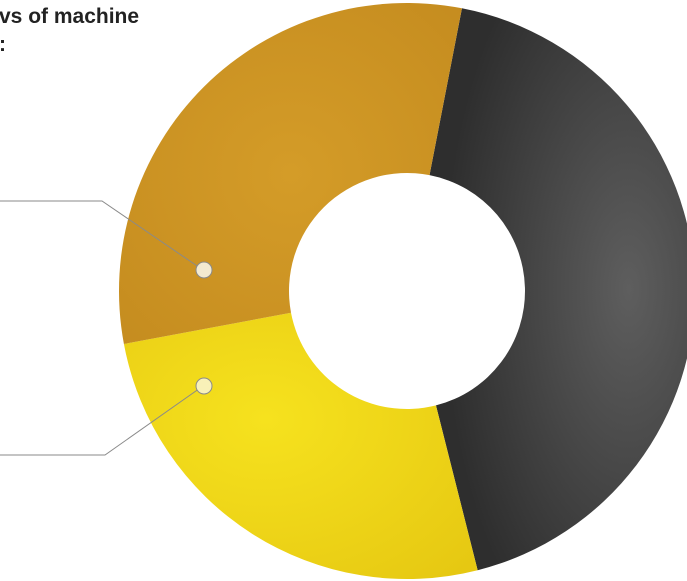 Image resolution: width=687 pixels, height=581 pixels. Describe the element at coordinates (106, 328) in the screenshot. I see `leaders` at that location.